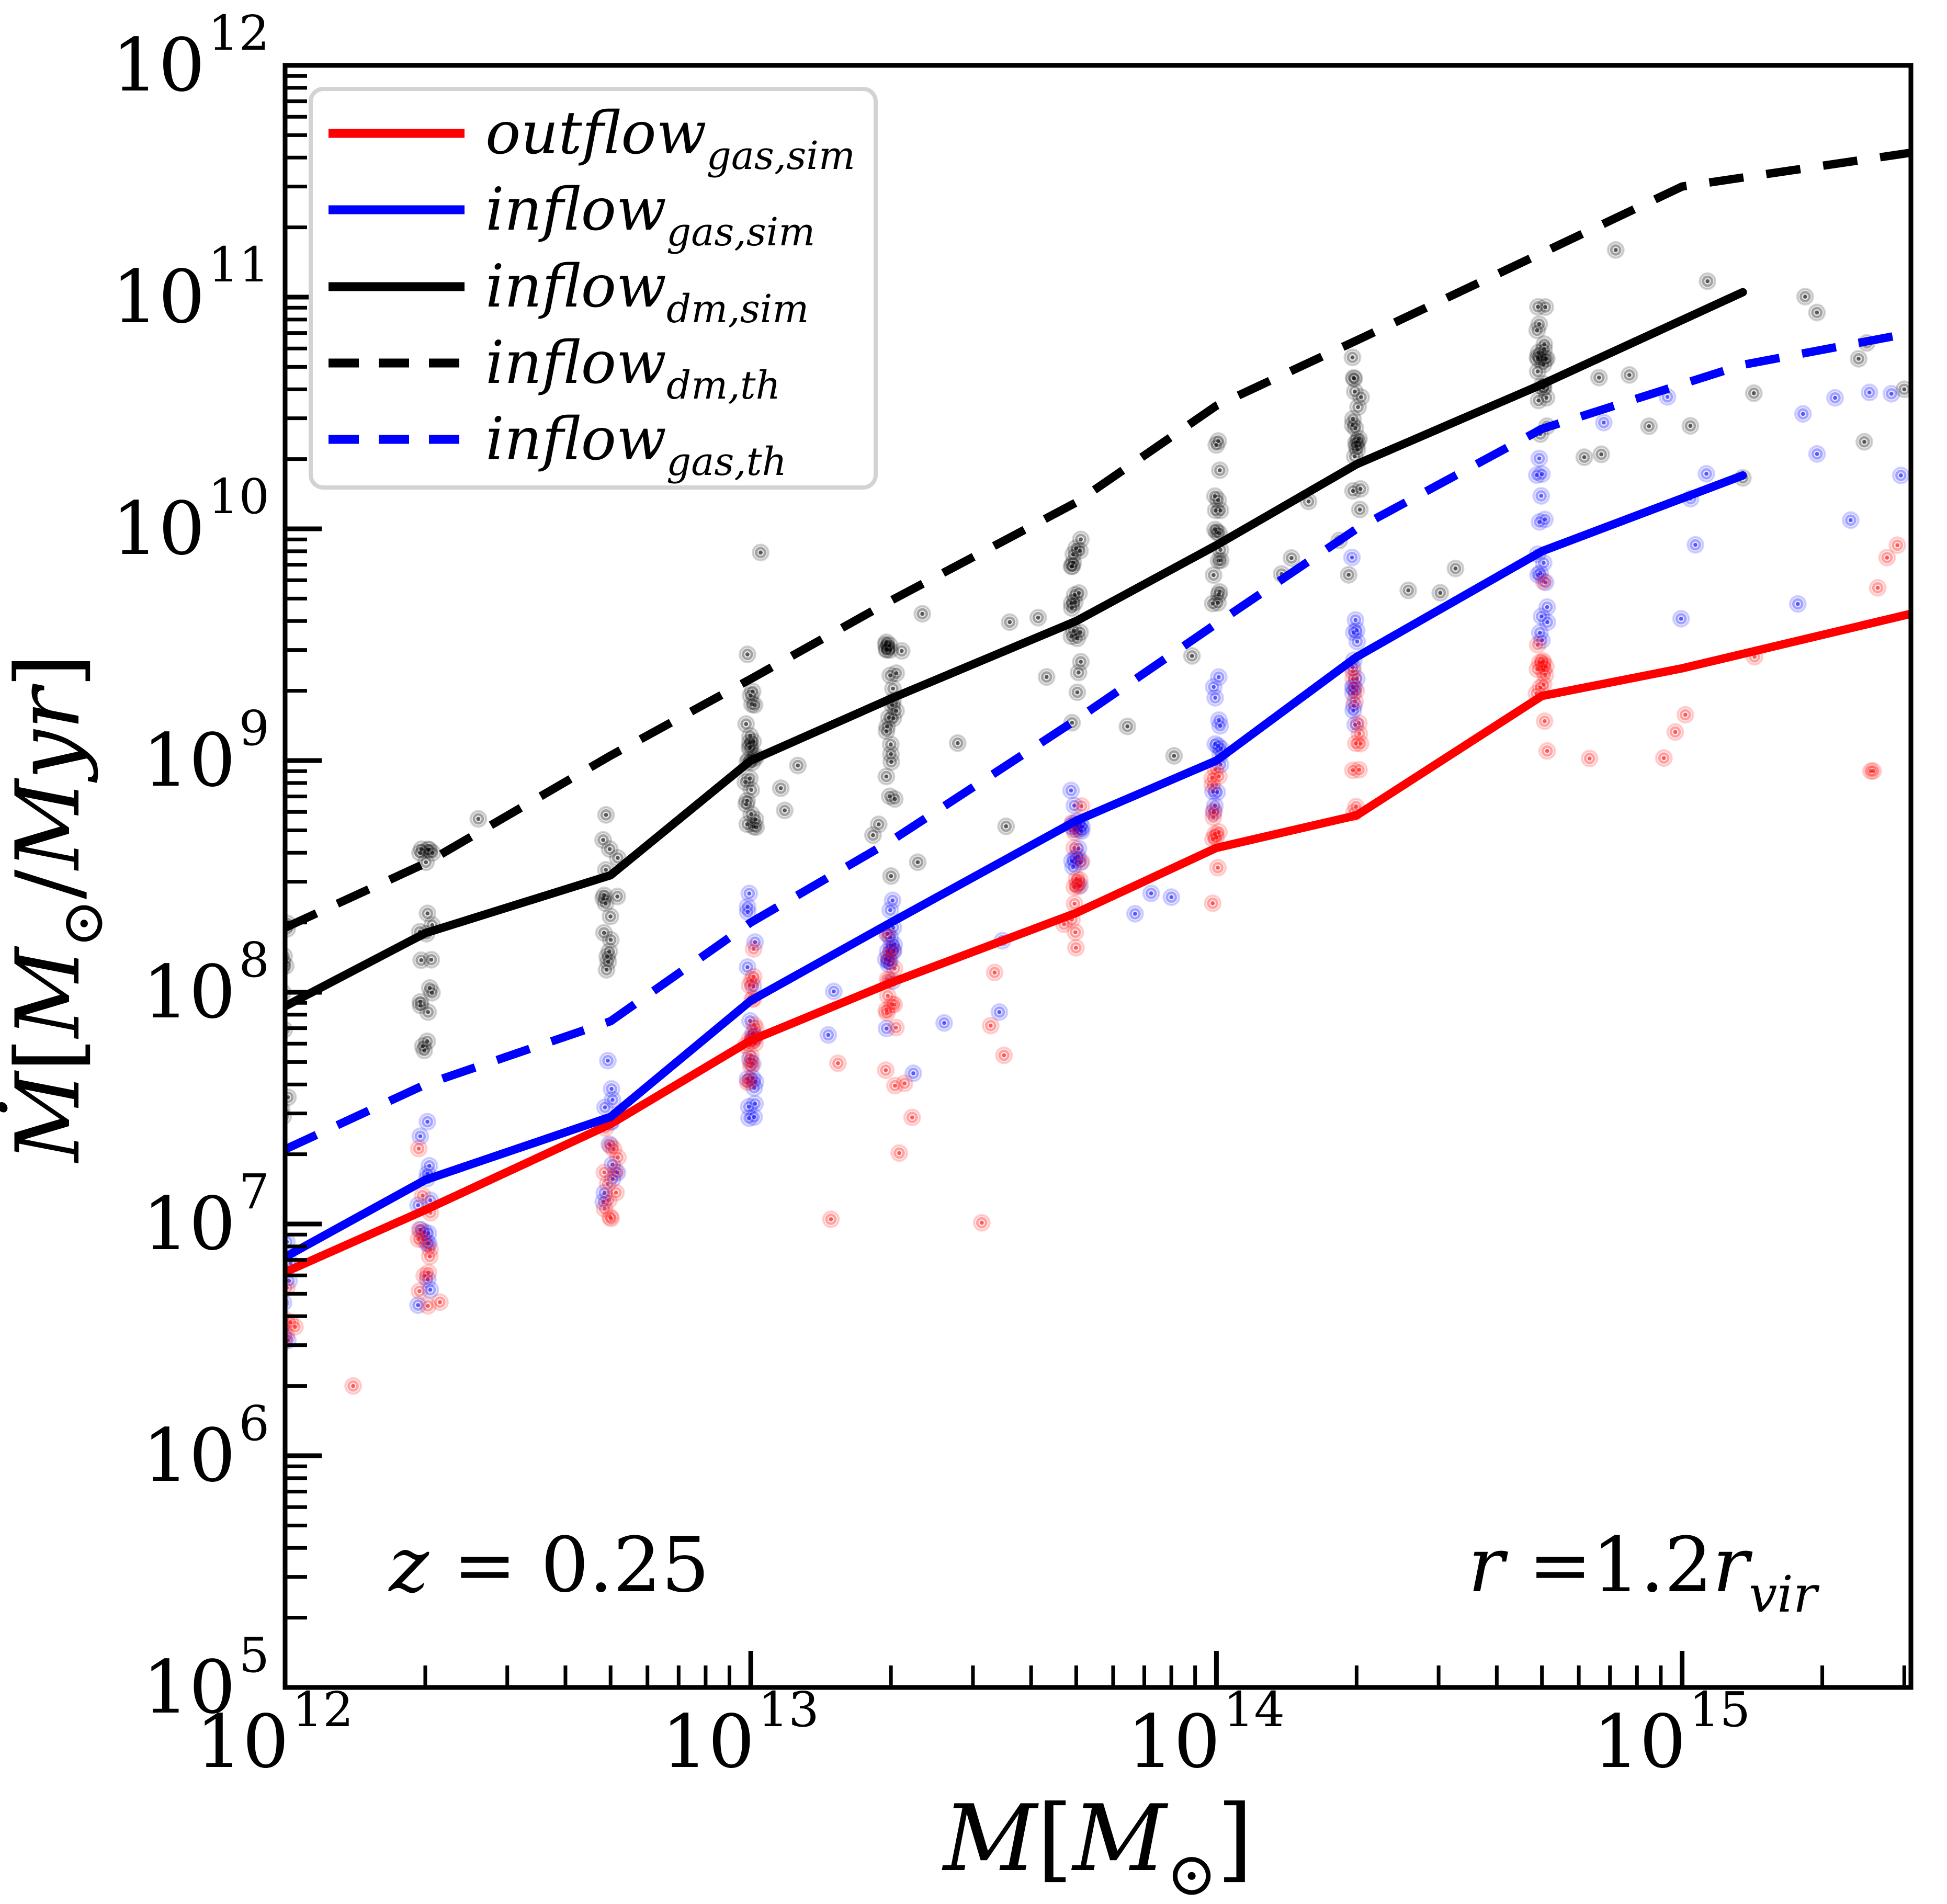 The image size is (1947, 1904). I want to click on annotation-redshift: z = 0.25, so click(549, 1566).